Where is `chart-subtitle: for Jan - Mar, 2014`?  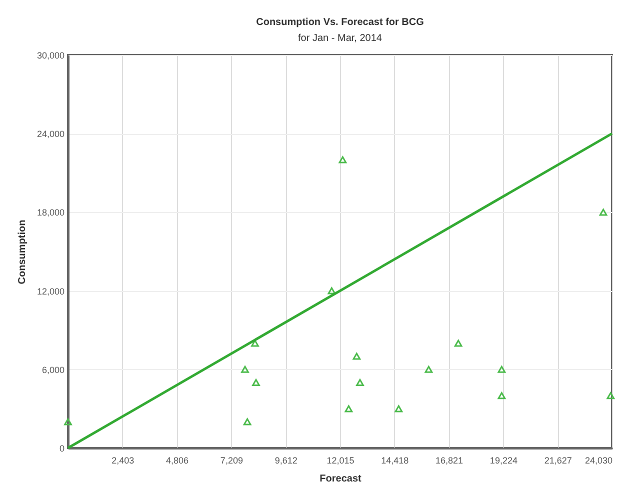
chart-subtitle: for Jan - Mar, 2014 is located at coordinates (340, 38).